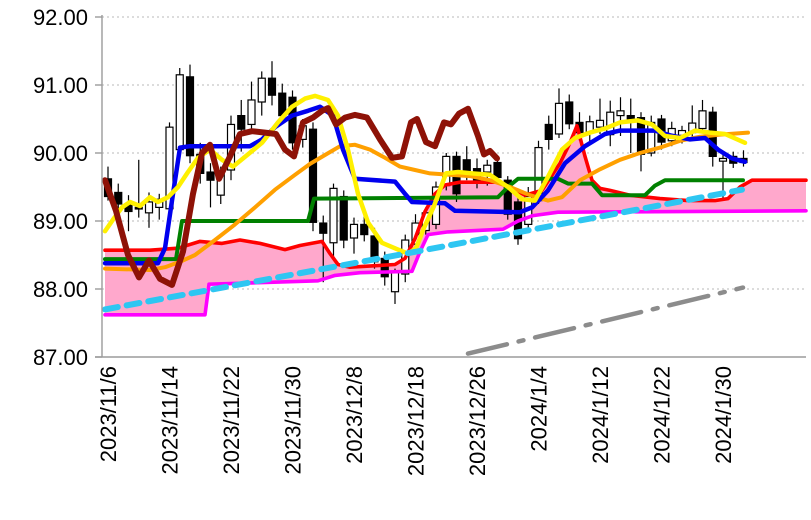  I want to click on gray-dashdot-trendline, so click(605, 320).